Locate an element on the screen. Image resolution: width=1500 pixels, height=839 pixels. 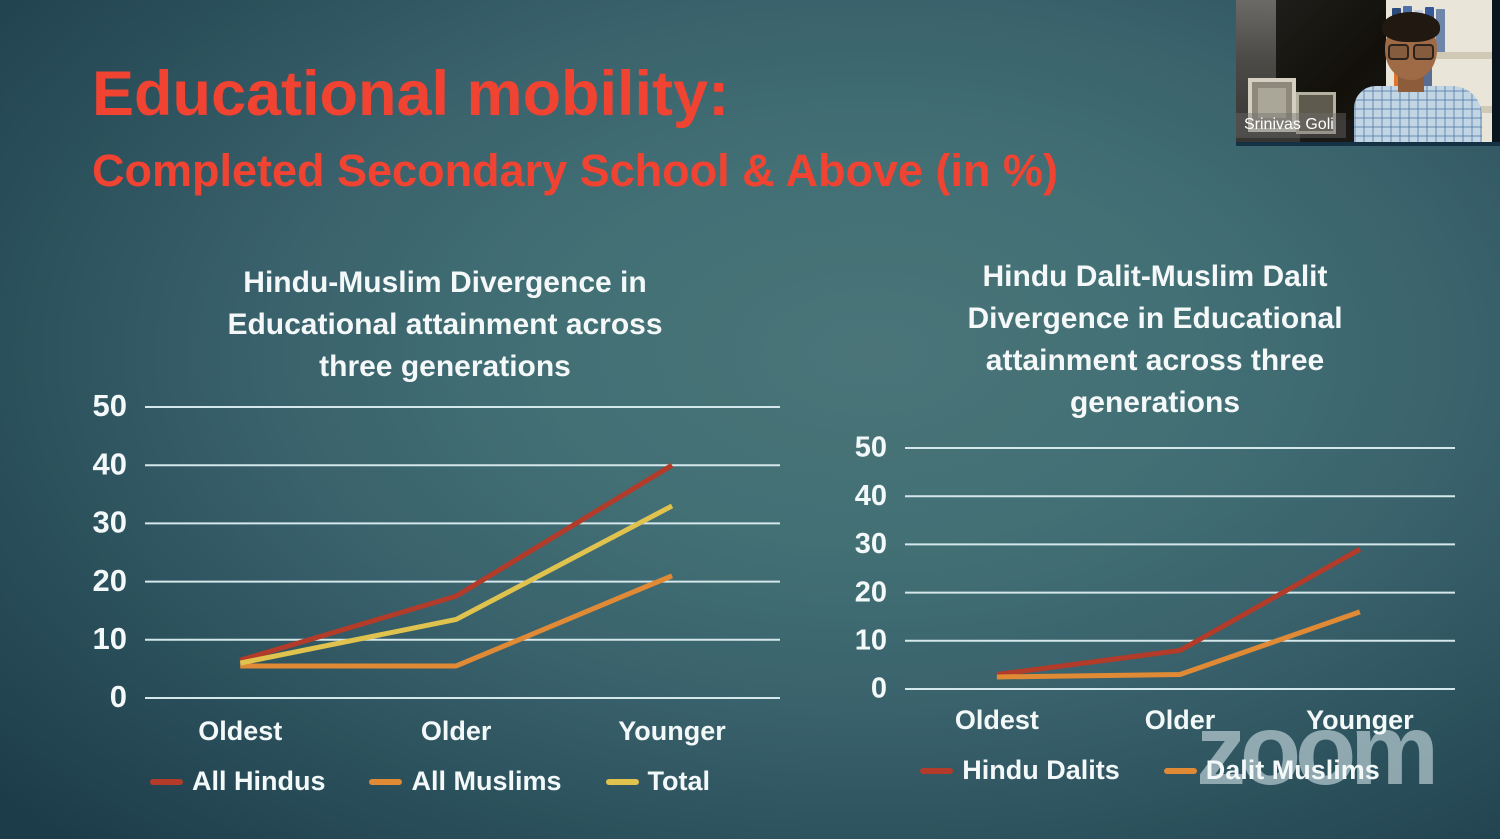
series-line-dalit-muslims is located at coordinates (1178, 644).